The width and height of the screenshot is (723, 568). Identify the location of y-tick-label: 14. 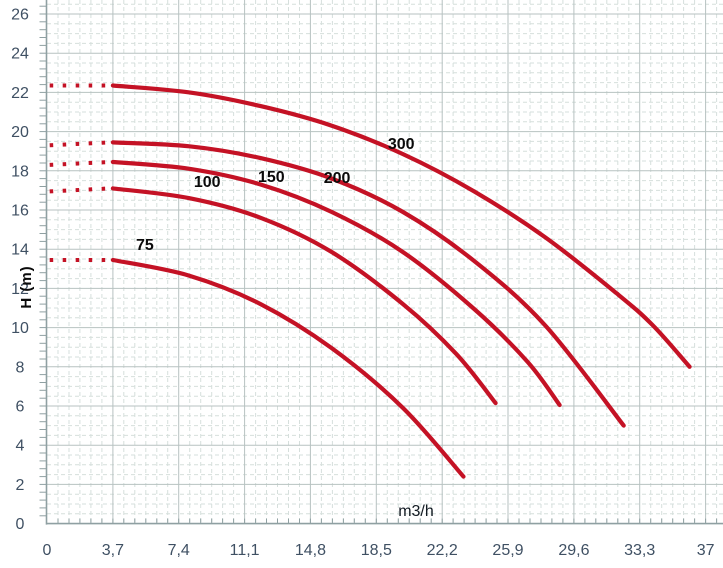
(20, 250).